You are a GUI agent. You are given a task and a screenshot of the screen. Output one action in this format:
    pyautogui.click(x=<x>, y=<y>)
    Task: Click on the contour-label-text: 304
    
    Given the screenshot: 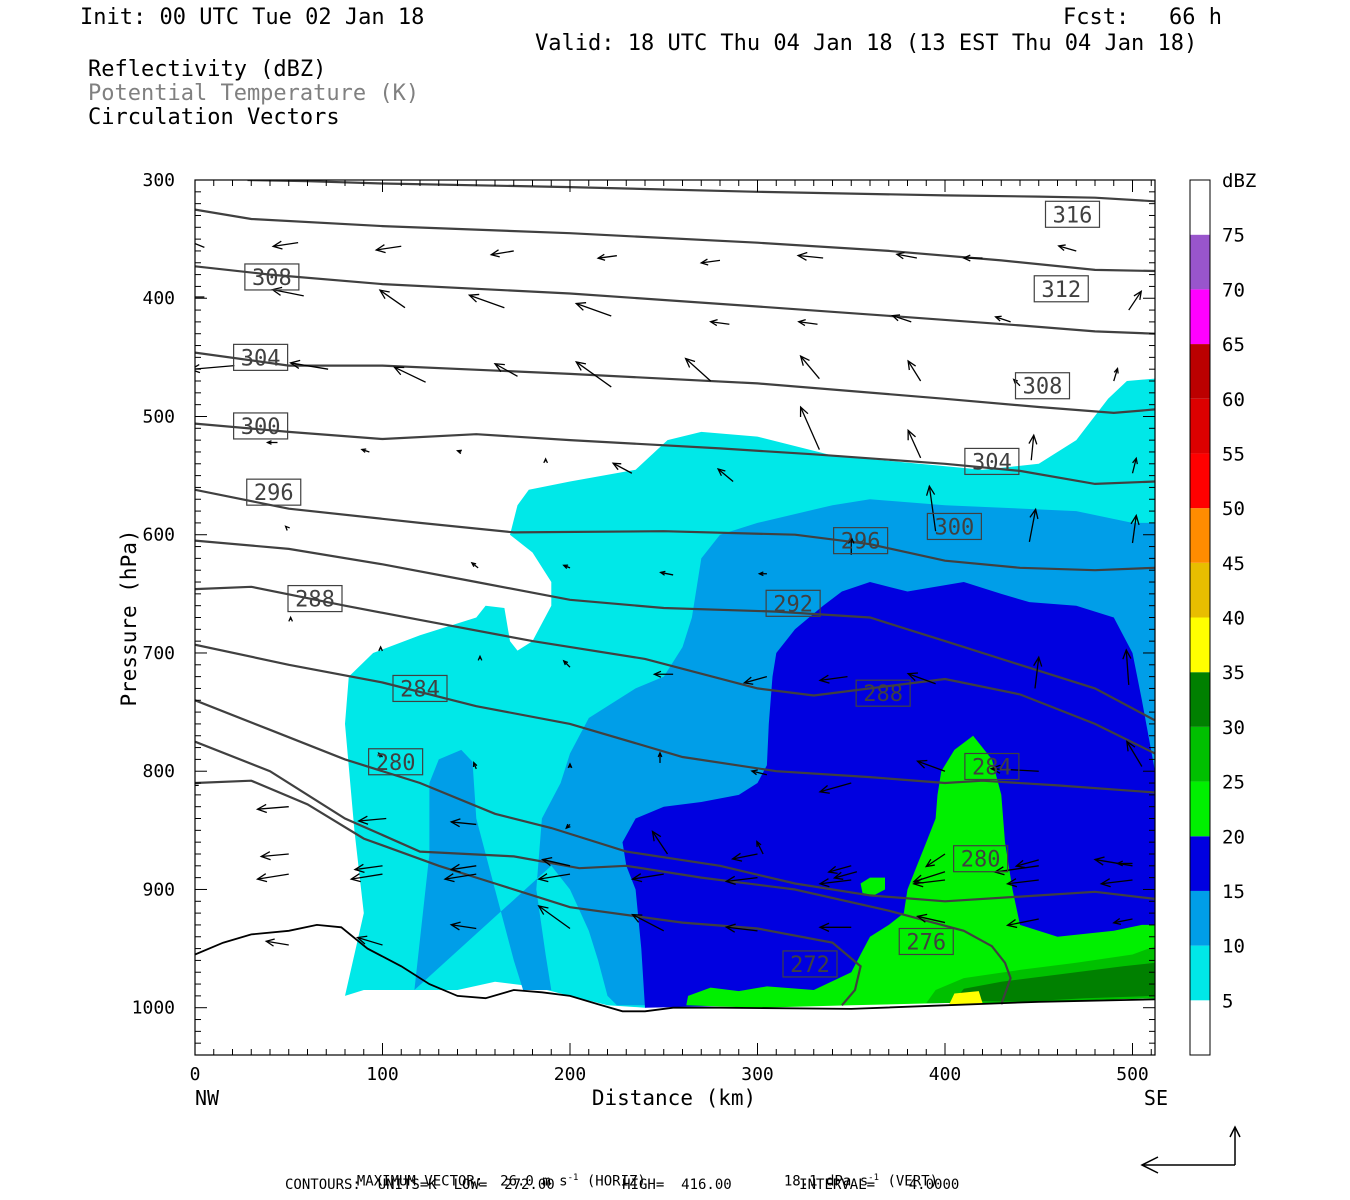 What is the action you would take?
    pyautogui.click(x=992, y=462)
    